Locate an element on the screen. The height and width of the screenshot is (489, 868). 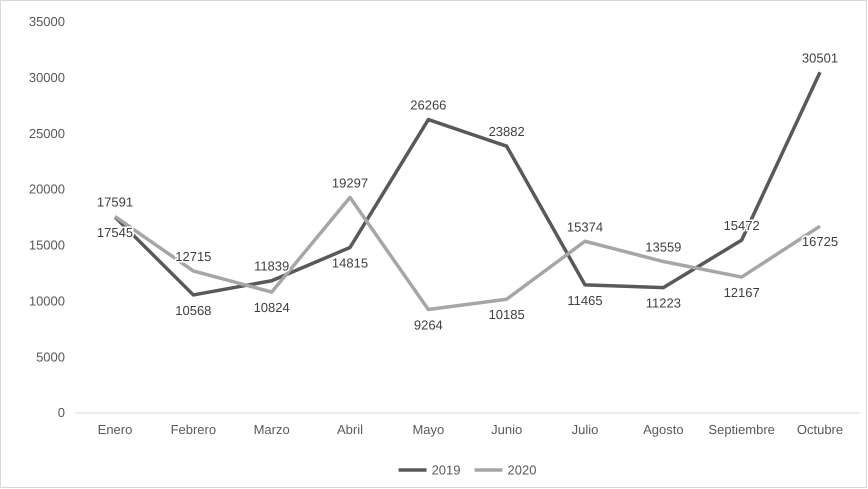
x-tick-label: Marzo is located at coordinates (272, 430).